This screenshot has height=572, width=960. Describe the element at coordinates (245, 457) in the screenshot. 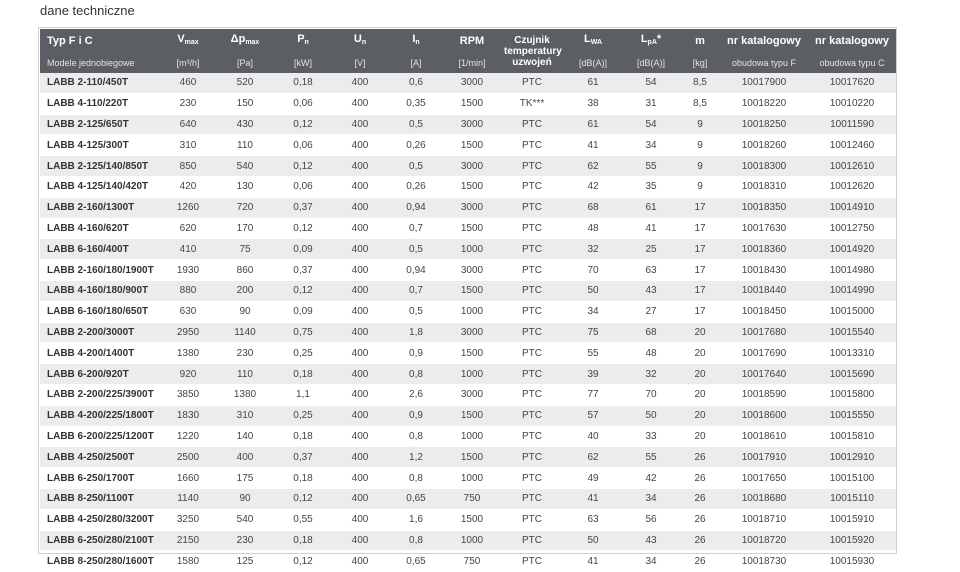

I see `cell-pressure: 400` at that location.